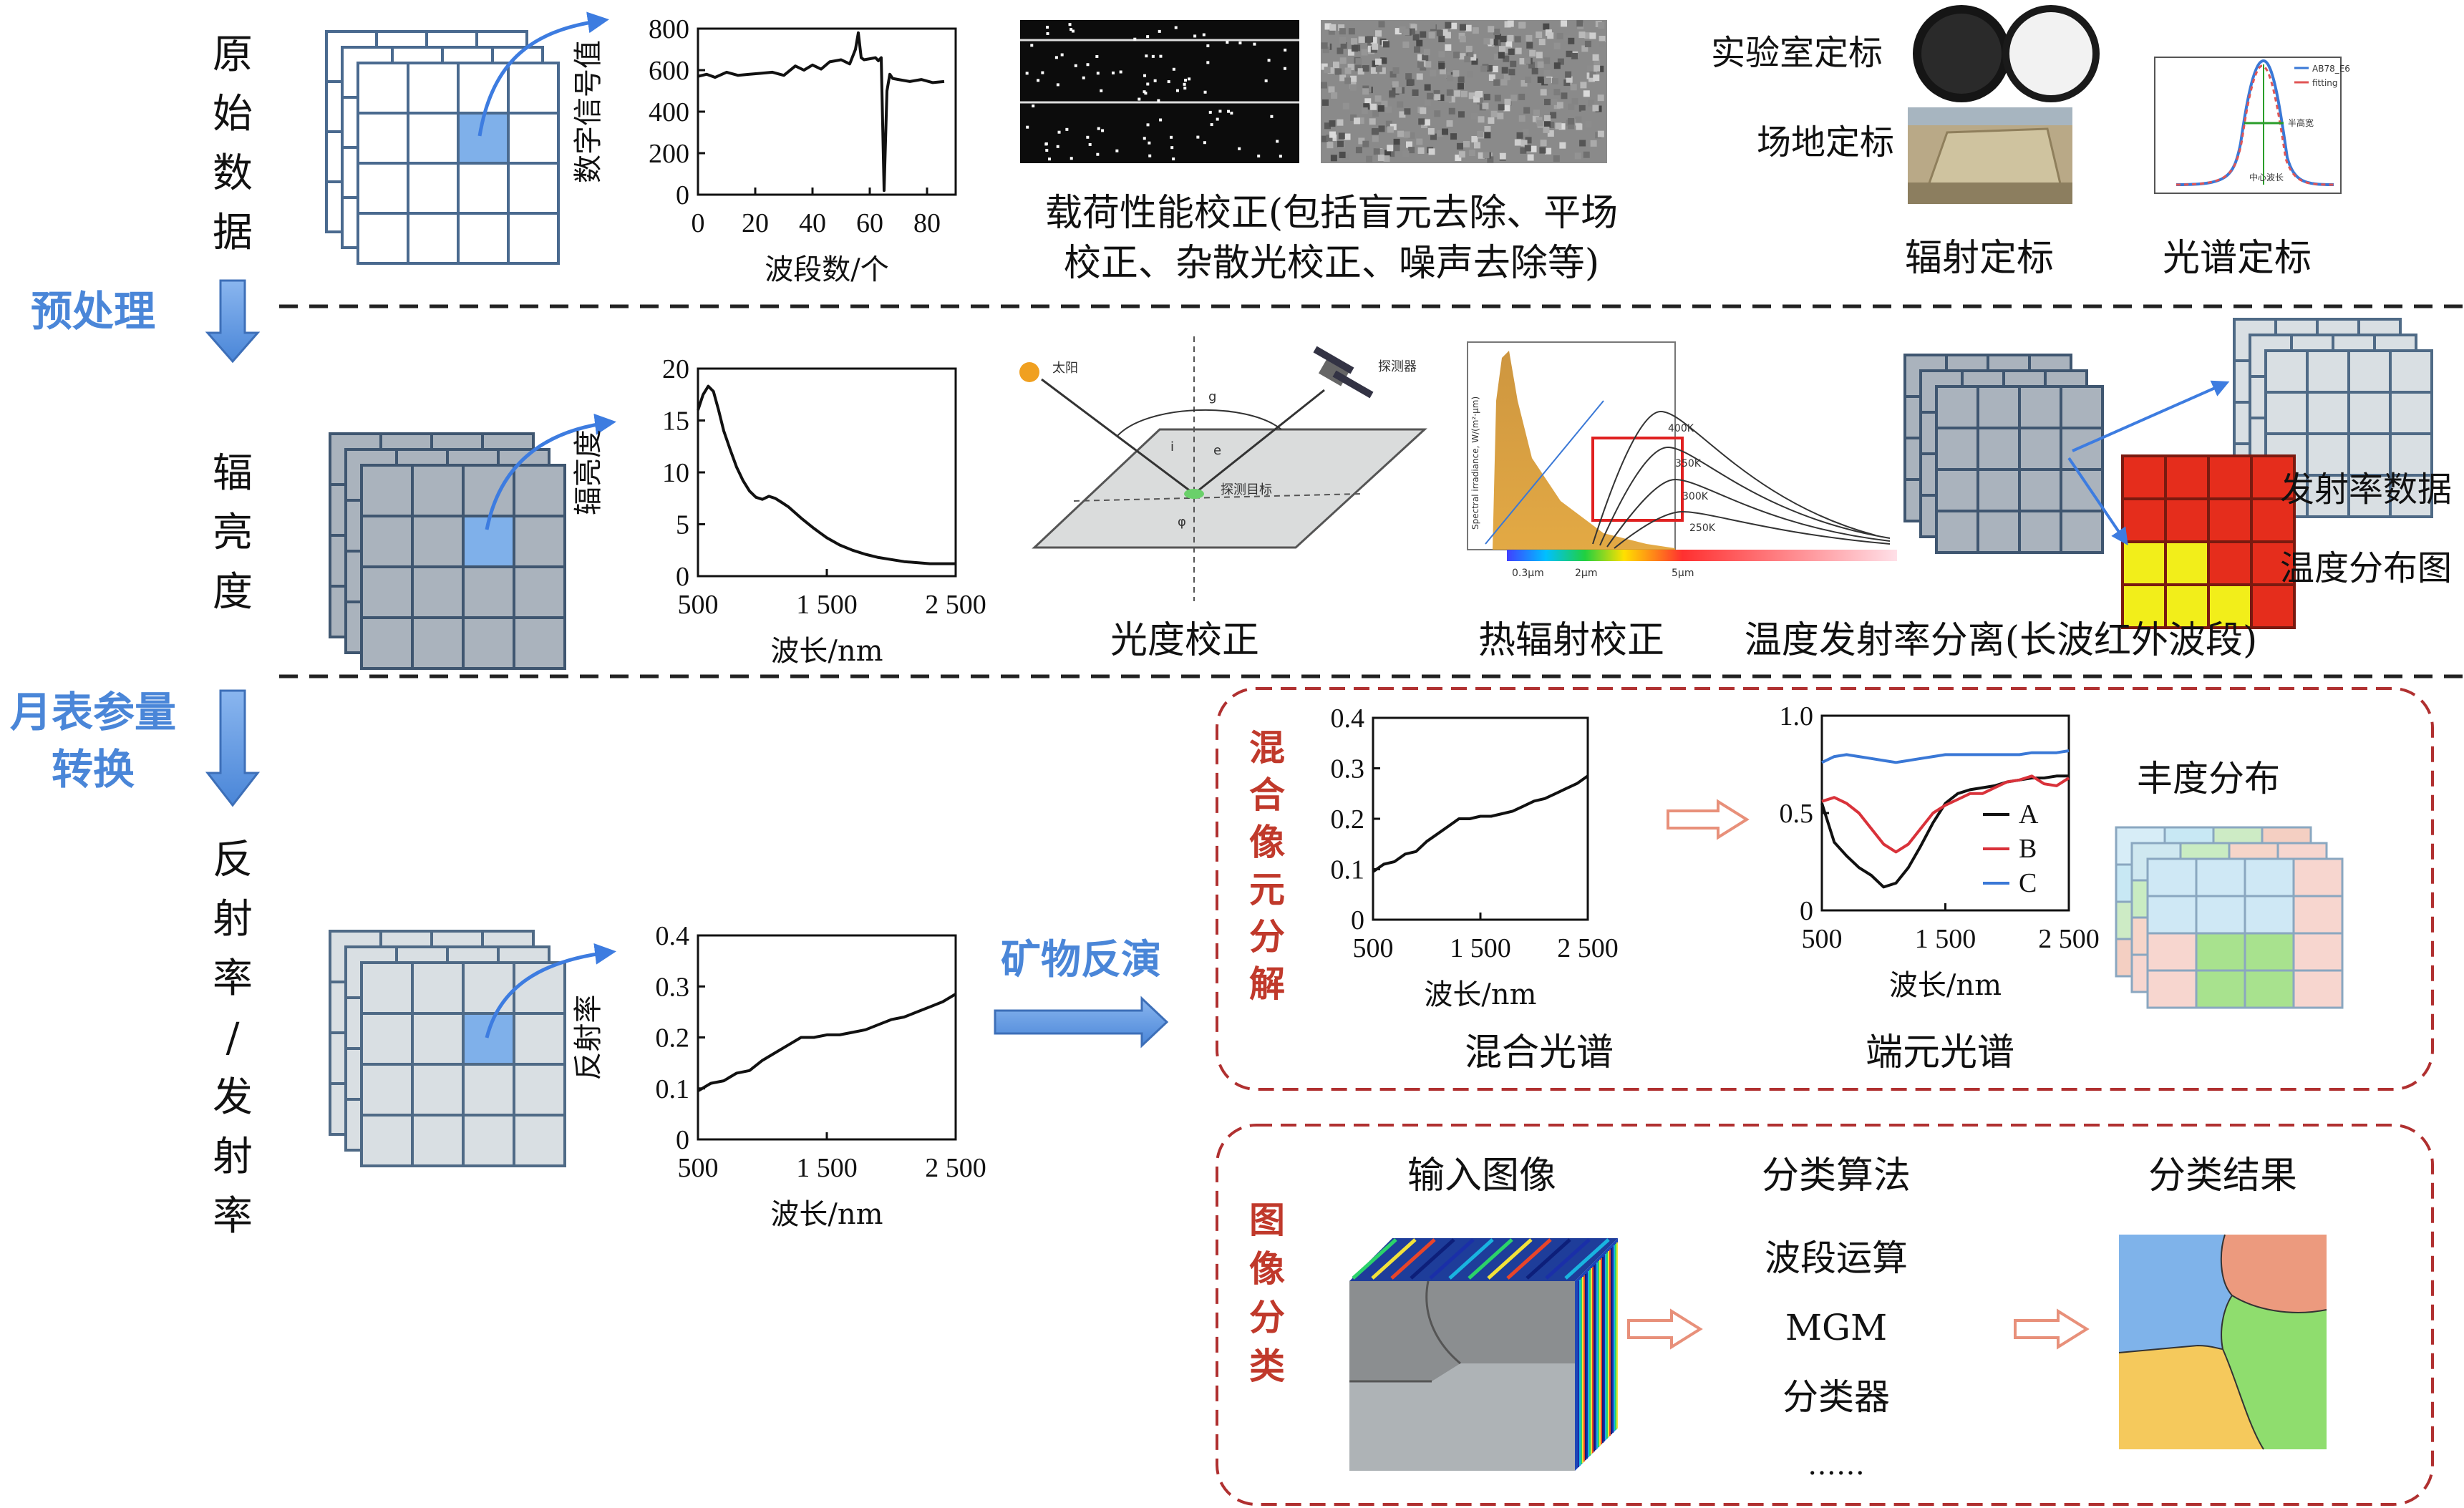  I want to click on y-tick-label: 0.3, so click(673, 987).